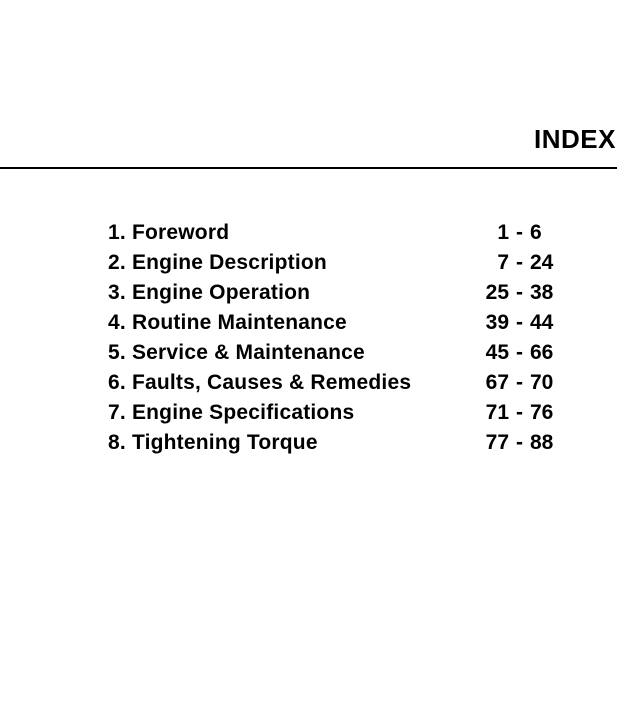 The image size is (633, 711). I want to click on toc-item-label: 3. Engine Operation, so click(209, 292).